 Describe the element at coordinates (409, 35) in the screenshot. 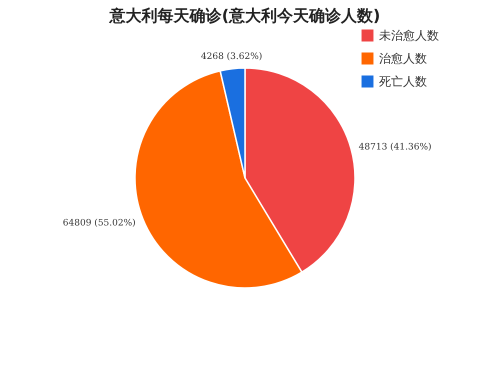

I see `legend-label: 未治愈人数` at that location.